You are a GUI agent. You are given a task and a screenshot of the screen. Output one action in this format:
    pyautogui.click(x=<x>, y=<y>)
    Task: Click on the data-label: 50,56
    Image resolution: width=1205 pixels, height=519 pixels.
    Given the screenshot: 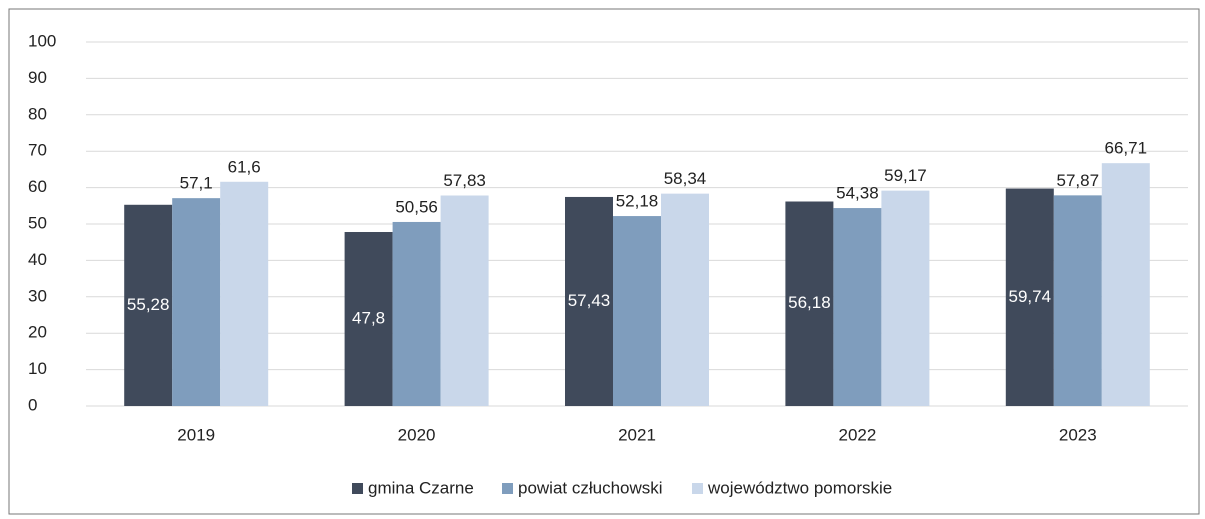 What is the action you would take?
    pyautogui.click(x=416, y=206)
    